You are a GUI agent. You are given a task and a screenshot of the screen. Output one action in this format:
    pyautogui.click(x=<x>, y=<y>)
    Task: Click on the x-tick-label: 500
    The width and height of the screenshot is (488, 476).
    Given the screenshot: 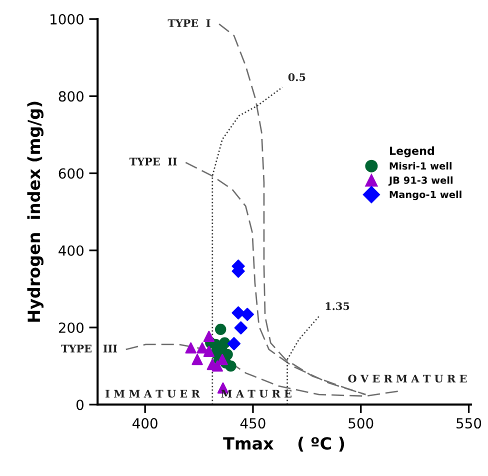 What is the action you would take?
    pyautogui.click(x=361, y=423)
    